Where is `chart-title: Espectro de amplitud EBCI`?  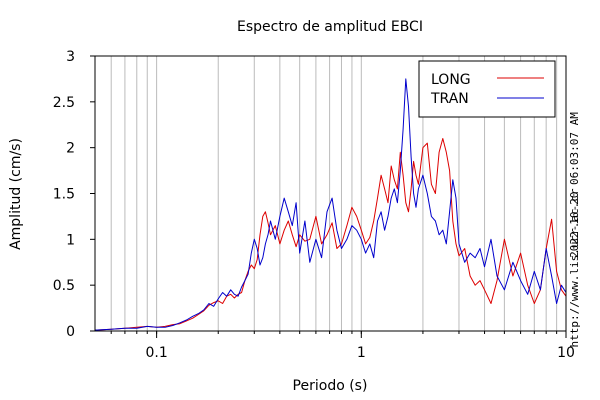
chart-title: Espectro de amplitud EBCI is located at coordinates (330, 27).